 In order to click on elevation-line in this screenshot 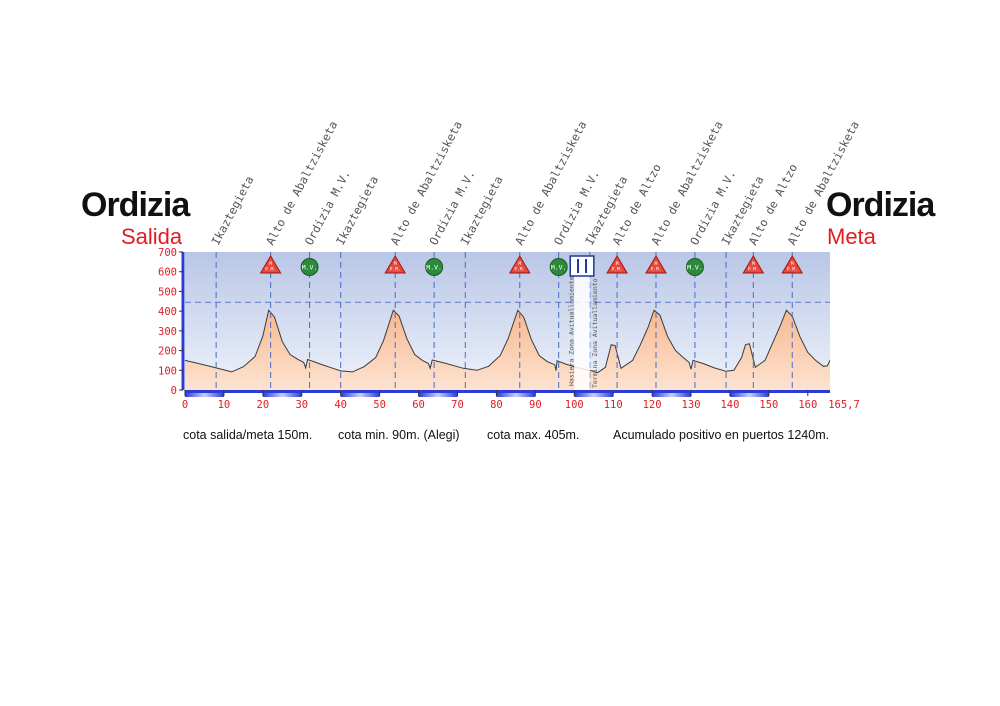, I will do `click(507, 341)`.